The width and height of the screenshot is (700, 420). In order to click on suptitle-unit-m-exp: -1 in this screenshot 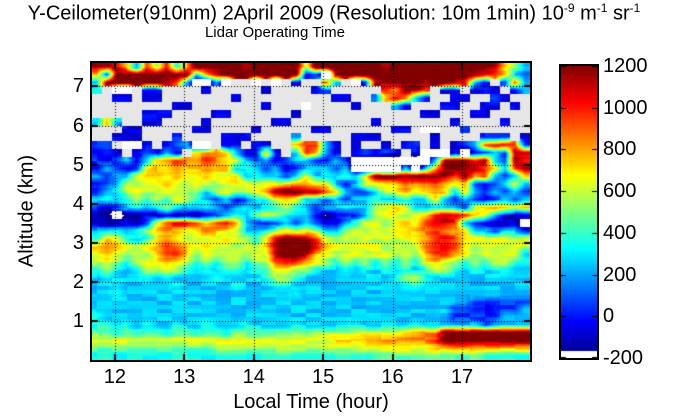, I will do `click(602, 8)`.